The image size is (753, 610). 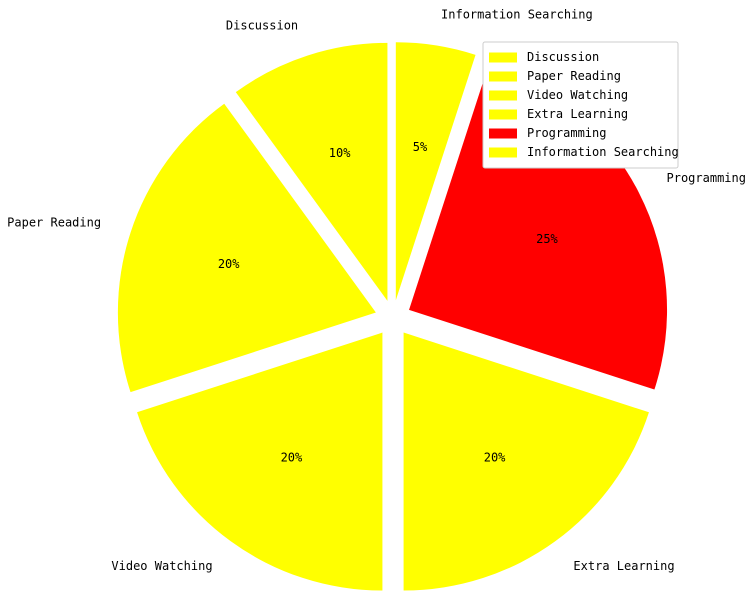 What do you see at coordinates (420, 147) in the screenshot?
I see `percent-label-information-searching: 5%` at bounding box center [420, 147].